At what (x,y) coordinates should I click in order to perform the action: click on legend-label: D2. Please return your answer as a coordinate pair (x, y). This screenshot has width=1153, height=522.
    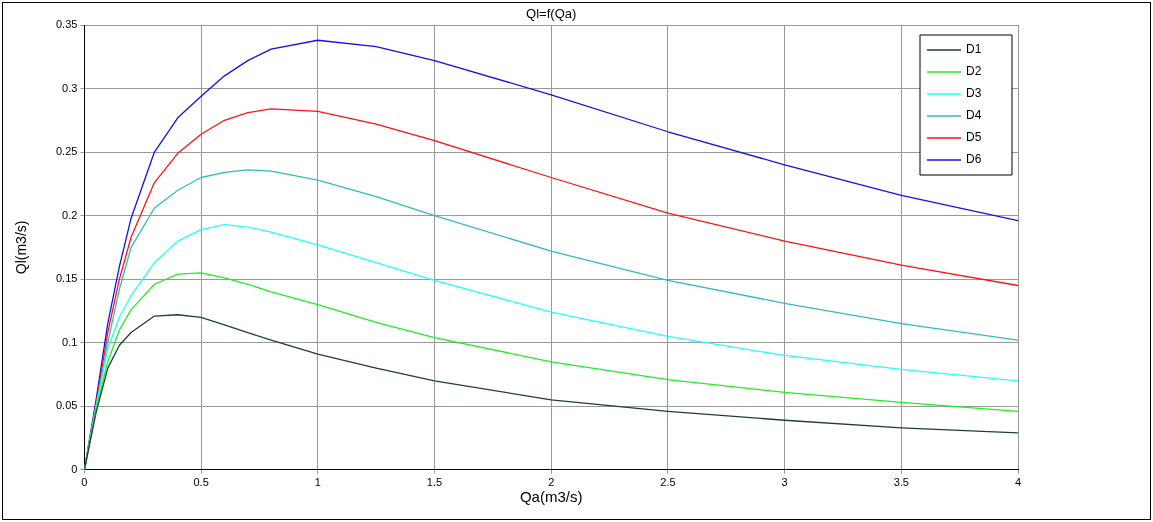
    Looking at the image, I should click on (974, 71).